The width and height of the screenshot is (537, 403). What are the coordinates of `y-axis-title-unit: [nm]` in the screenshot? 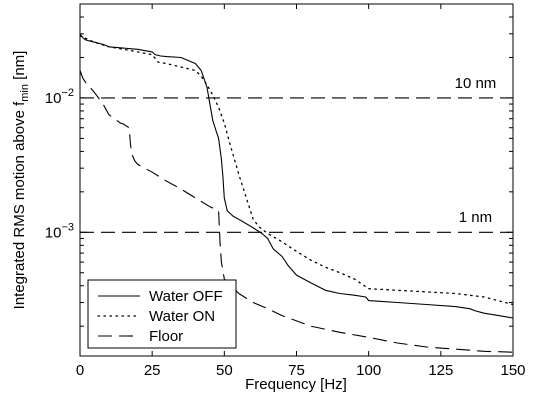 It's located at (19, 67).